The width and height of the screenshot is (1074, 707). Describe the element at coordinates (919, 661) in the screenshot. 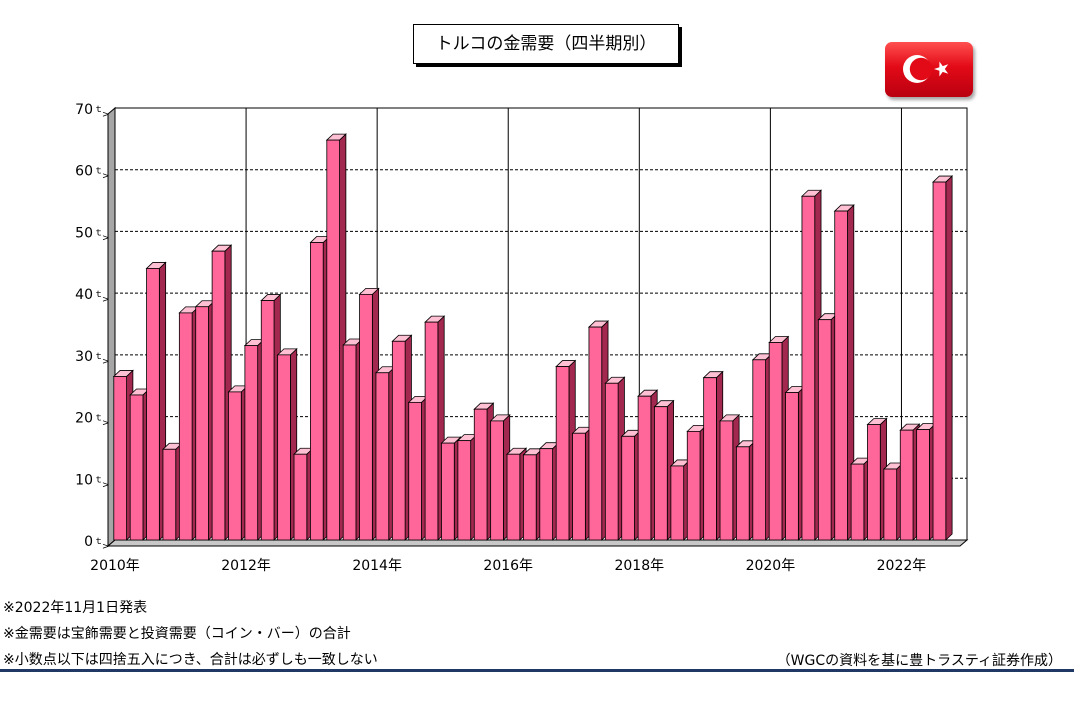

I see `source-credit: （WGCの資料を基に豊トラスティ証券作成）` at that location.